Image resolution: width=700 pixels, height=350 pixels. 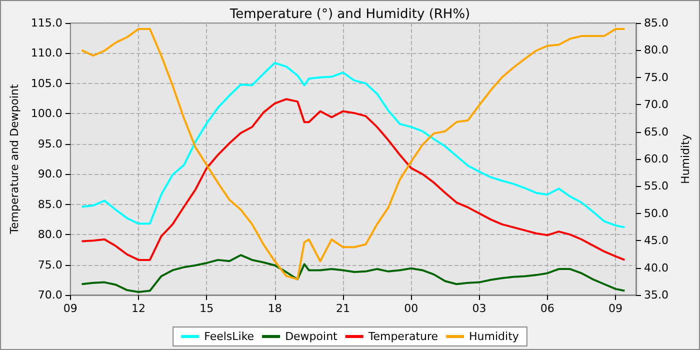 I want to click on y-tick-label: 100.0, so click(x=46, y=113).